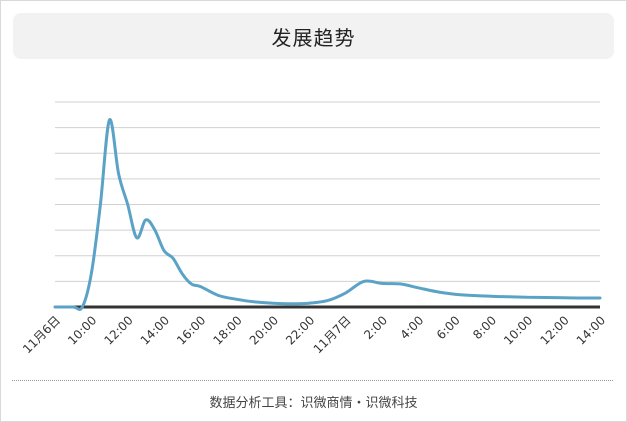  I want to click on footer-divider, so click(312, 380).